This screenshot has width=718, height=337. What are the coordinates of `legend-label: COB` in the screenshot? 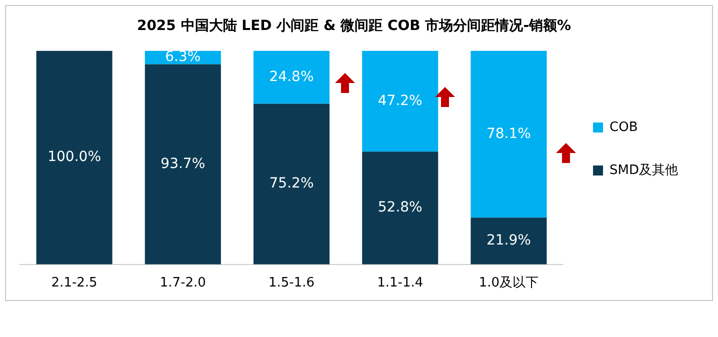 It's located at (624, 127).